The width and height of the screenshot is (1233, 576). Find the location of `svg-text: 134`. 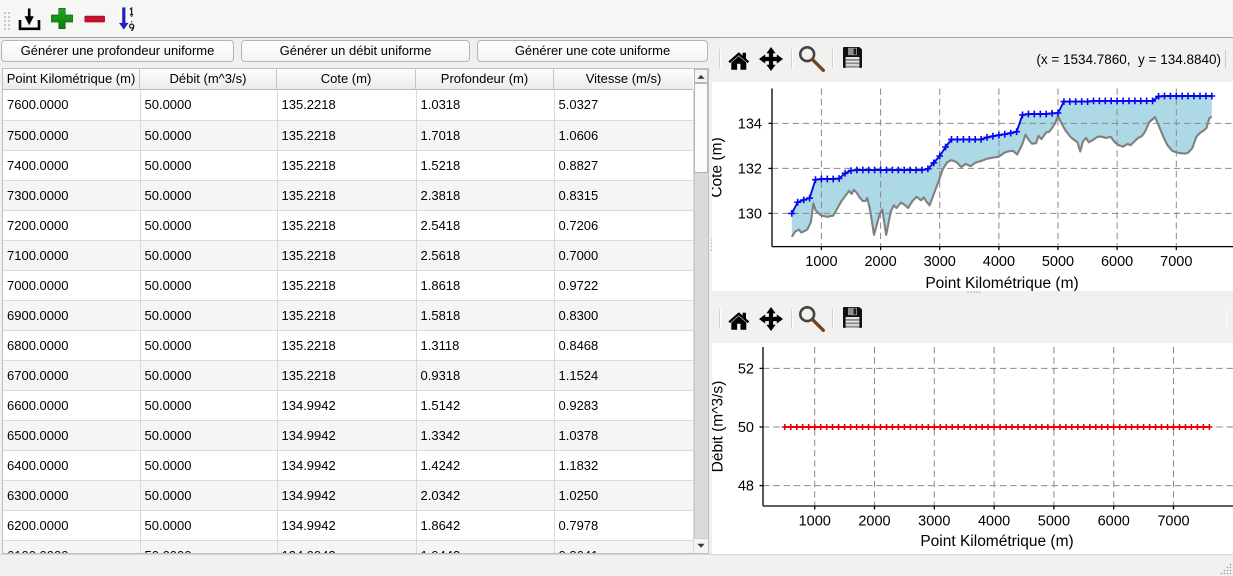

svg-text: 134 is located at coordinates (750, 124).